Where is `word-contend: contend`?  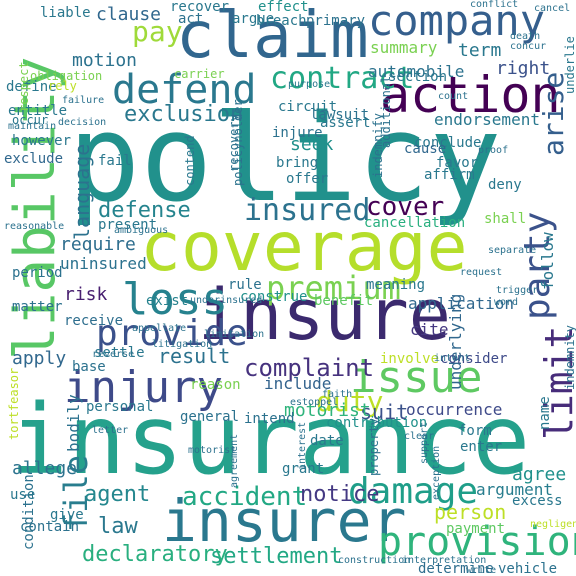
word-contend: contend is located at coordinates (190, 160).